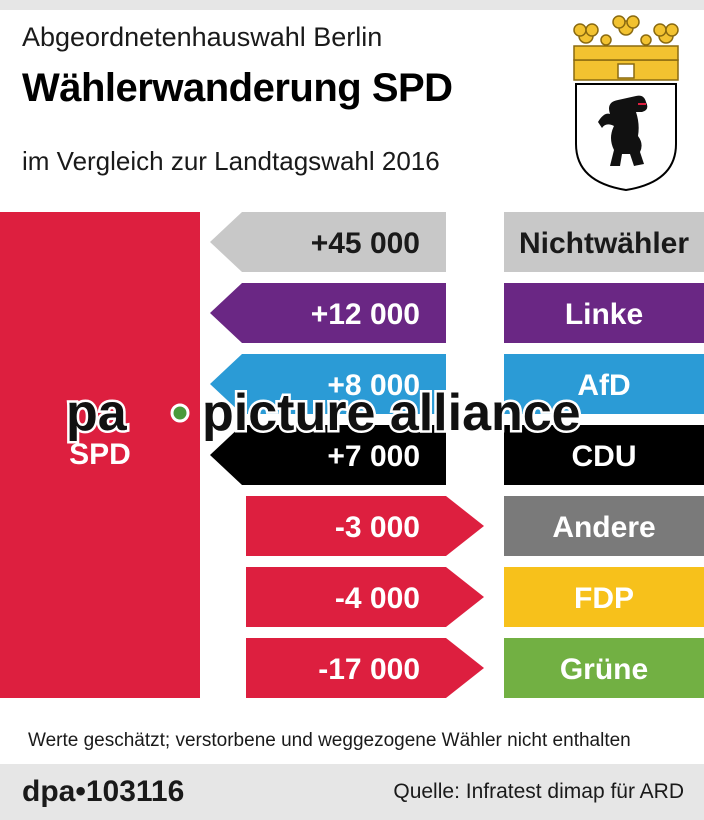  I want to click on flow-value-fdp: -4 000, so click(377, 598).